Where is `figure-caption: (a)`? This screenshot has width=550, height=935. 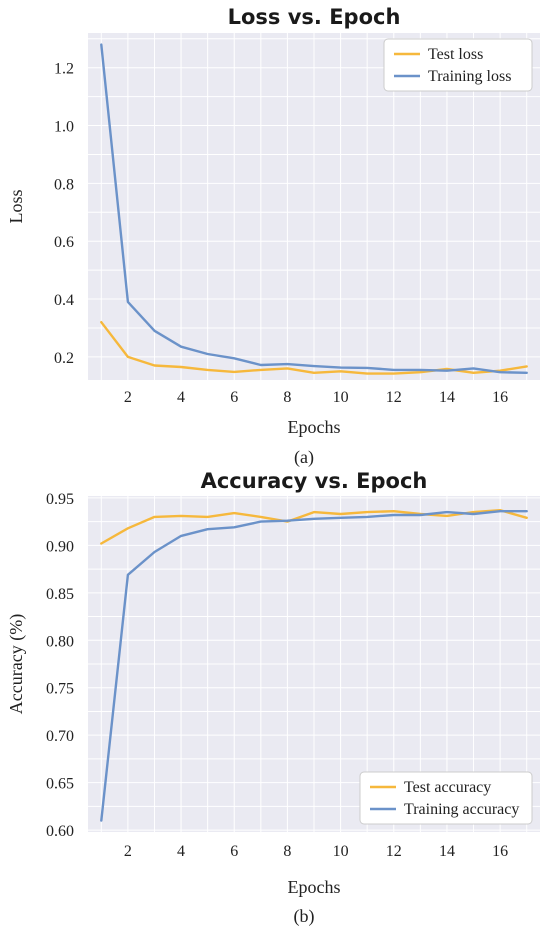 figure-caption: (a) is located at coordinates (304, 457).